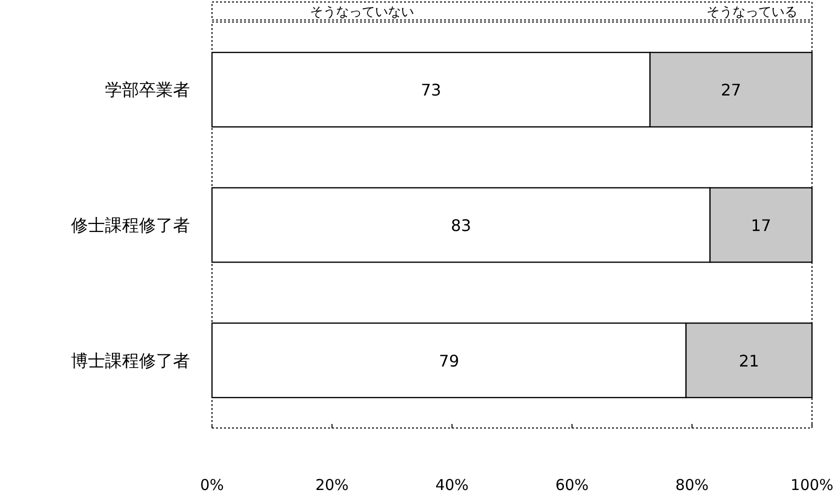  I want to click on x-tick-label: 80%, so click(692, 485).